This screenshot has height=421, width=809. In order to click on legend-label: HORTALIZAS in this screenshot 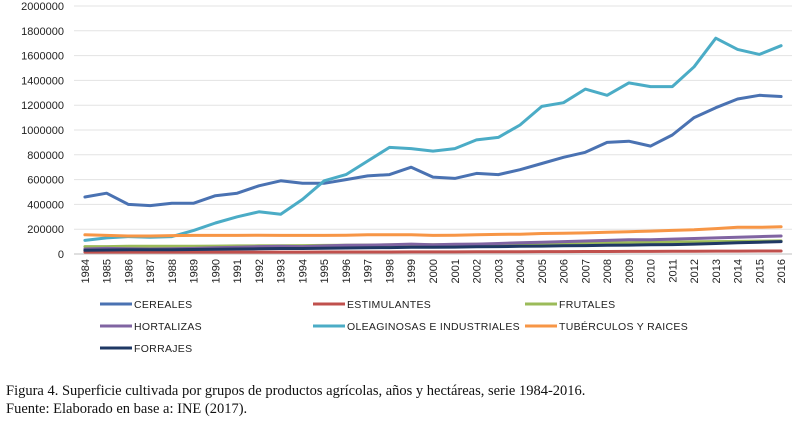, I will do `click(168, 327)`.